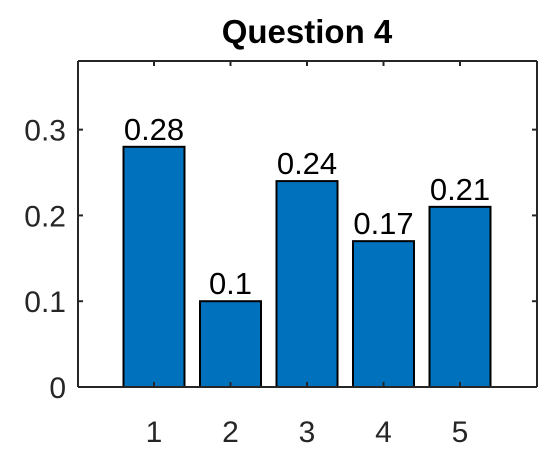 The image size is (550, 454). What do you see at coordinates (45, 216) in the screenshot?
I see `y-tick-label: 0.2` at bounding box center [45, 216].